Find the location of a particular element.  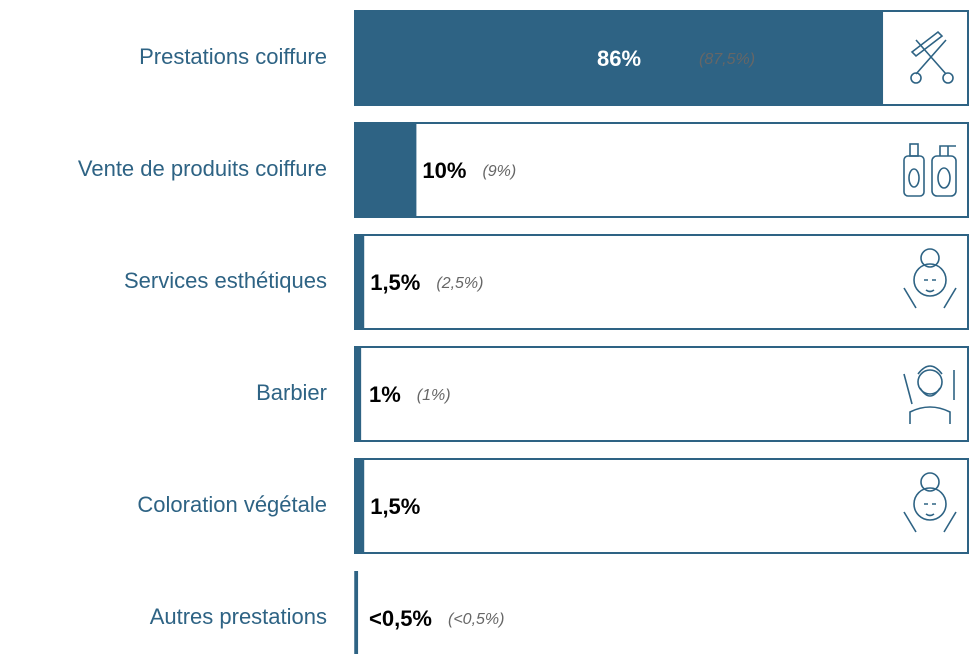

value-label: 86% is located at coordinates (619, 58).